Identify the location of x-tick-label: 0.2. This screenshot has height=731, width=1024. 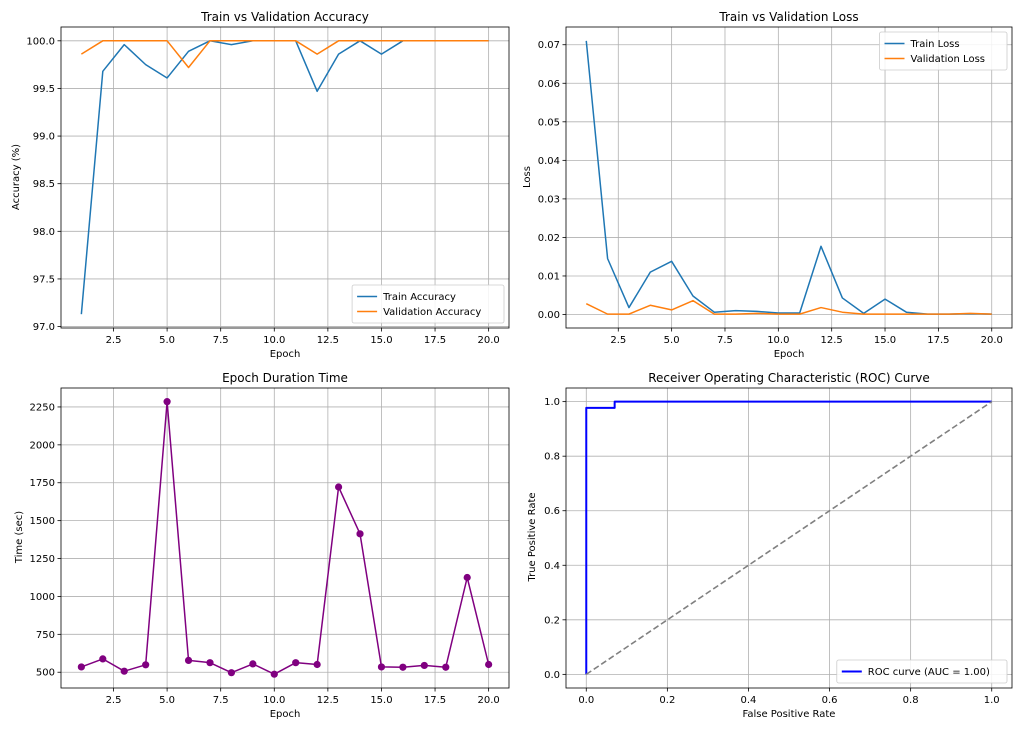
(667, 700).